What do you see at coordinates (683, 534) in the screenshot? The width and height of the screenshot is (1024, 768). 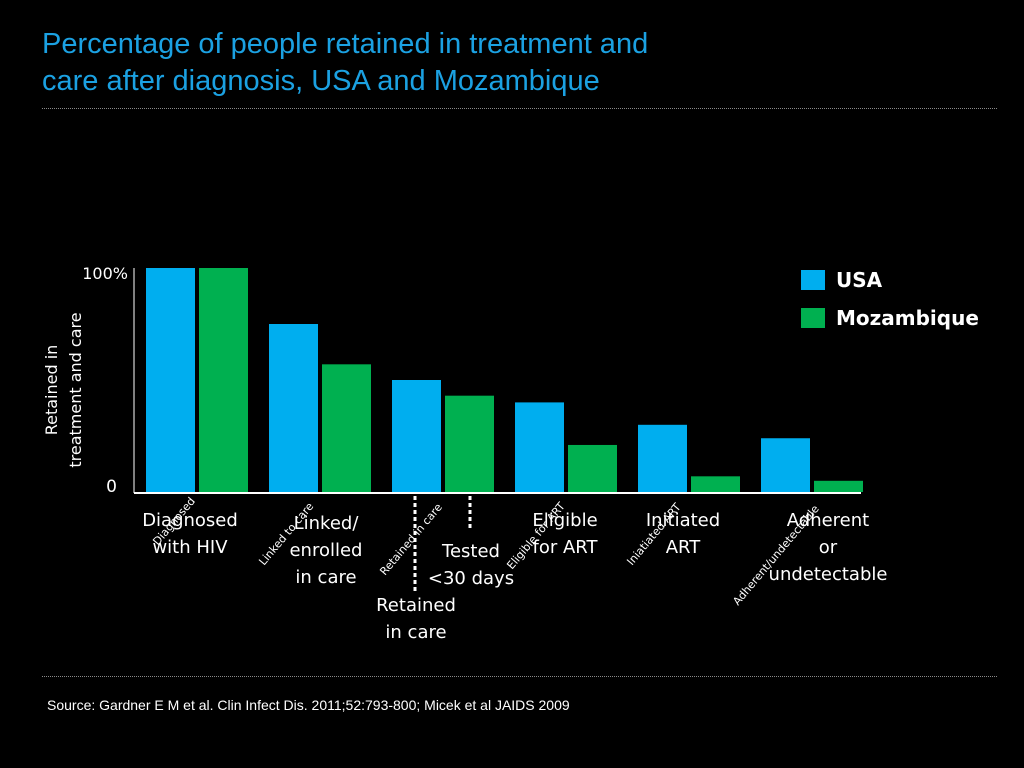 I see `usa-stage-label-5: Initiated ART` at bounding box center [683, 534].